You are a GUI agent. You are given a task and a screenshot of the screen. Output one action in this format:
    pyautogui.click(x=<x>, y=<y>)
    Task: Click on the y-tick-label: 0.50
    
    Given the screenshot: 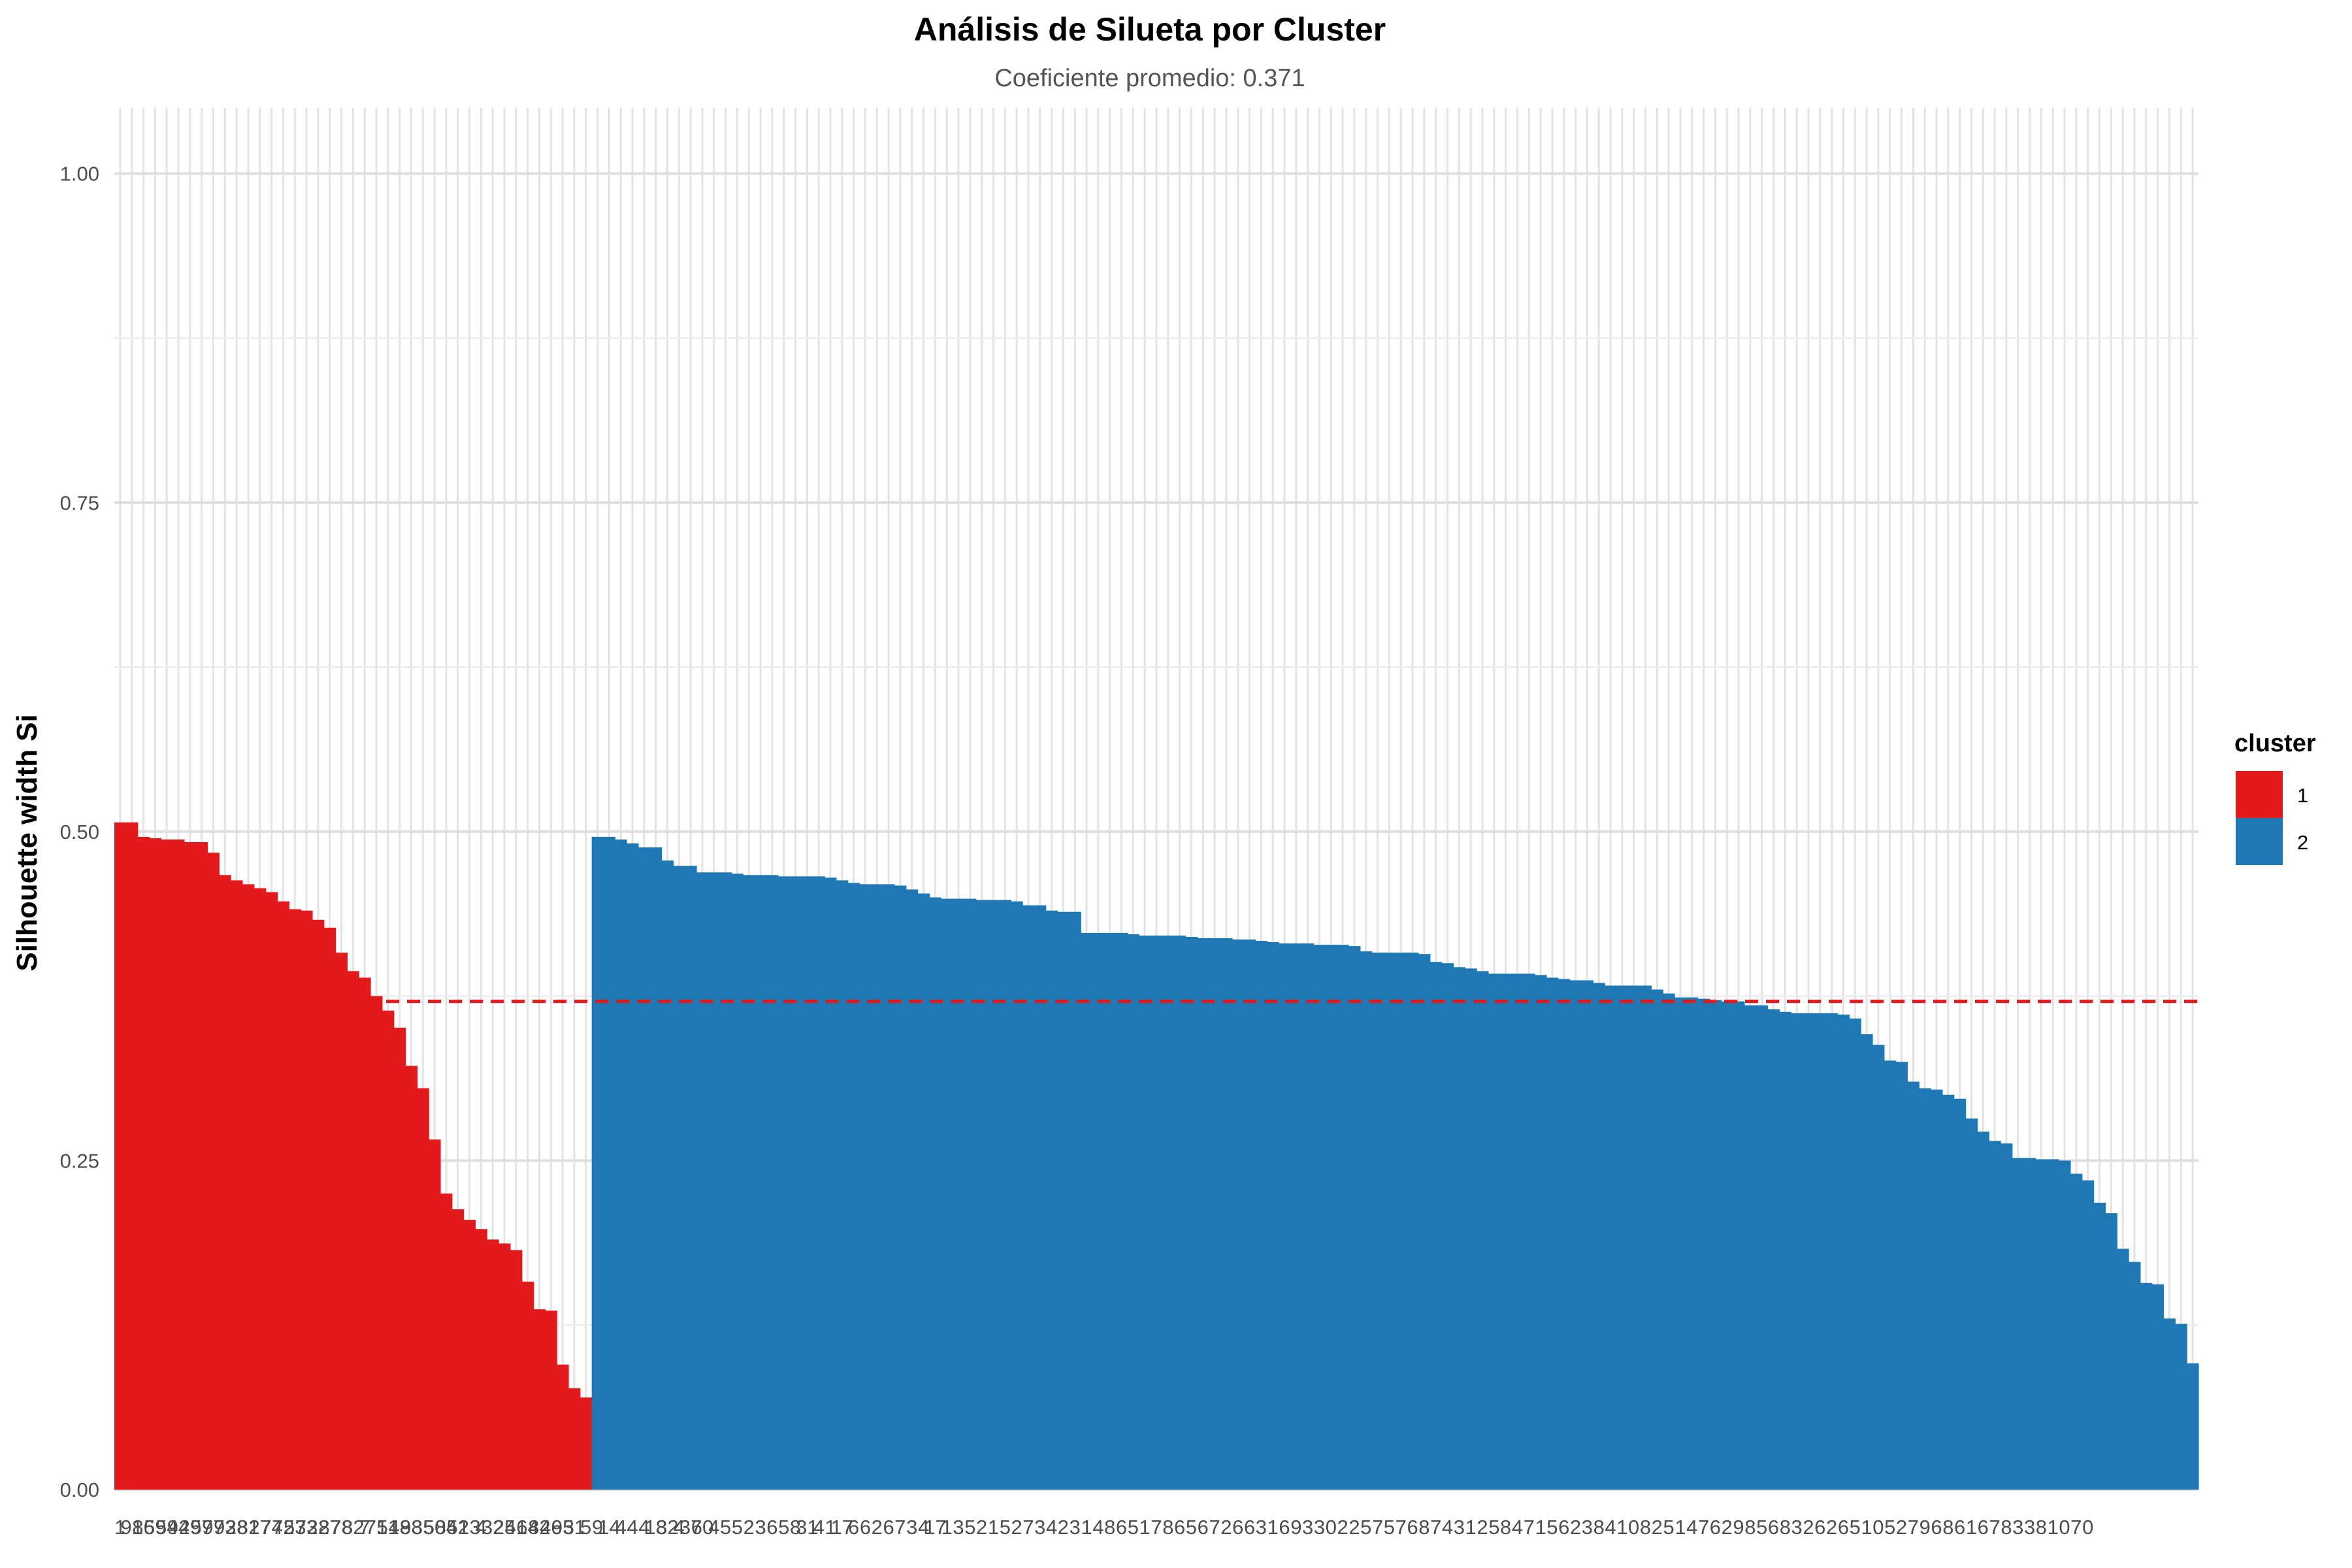 What is the action you would take?
    pyautogui.click(x=79, y=832)
    